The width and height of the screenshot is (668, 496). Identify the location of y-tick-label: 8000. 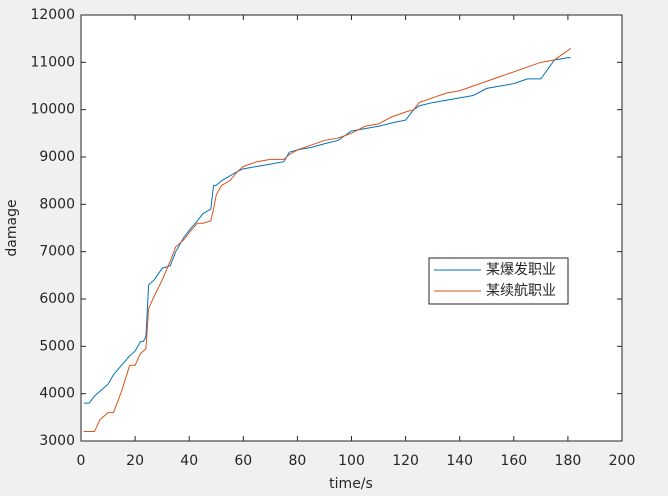
(57, 204).